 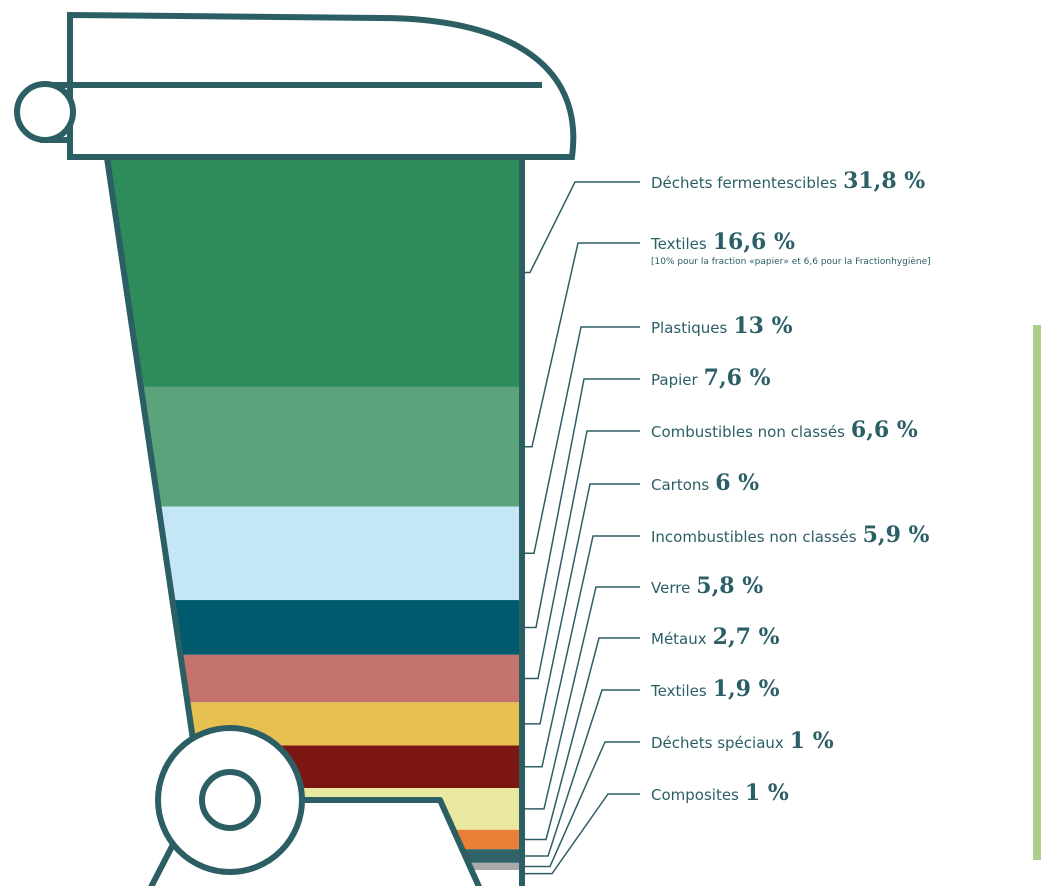 I want to click on label: Incombustibles non classés 5,9 %, so click(x=790, y=535).